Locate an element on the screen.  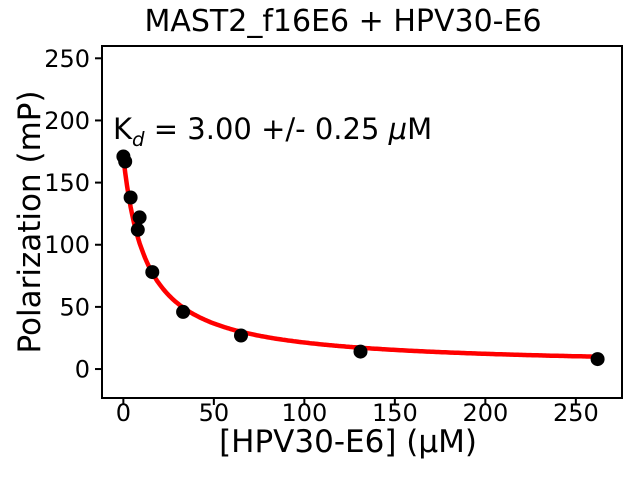
kd-annotation-unit: M is located at coordinates (420, 129).